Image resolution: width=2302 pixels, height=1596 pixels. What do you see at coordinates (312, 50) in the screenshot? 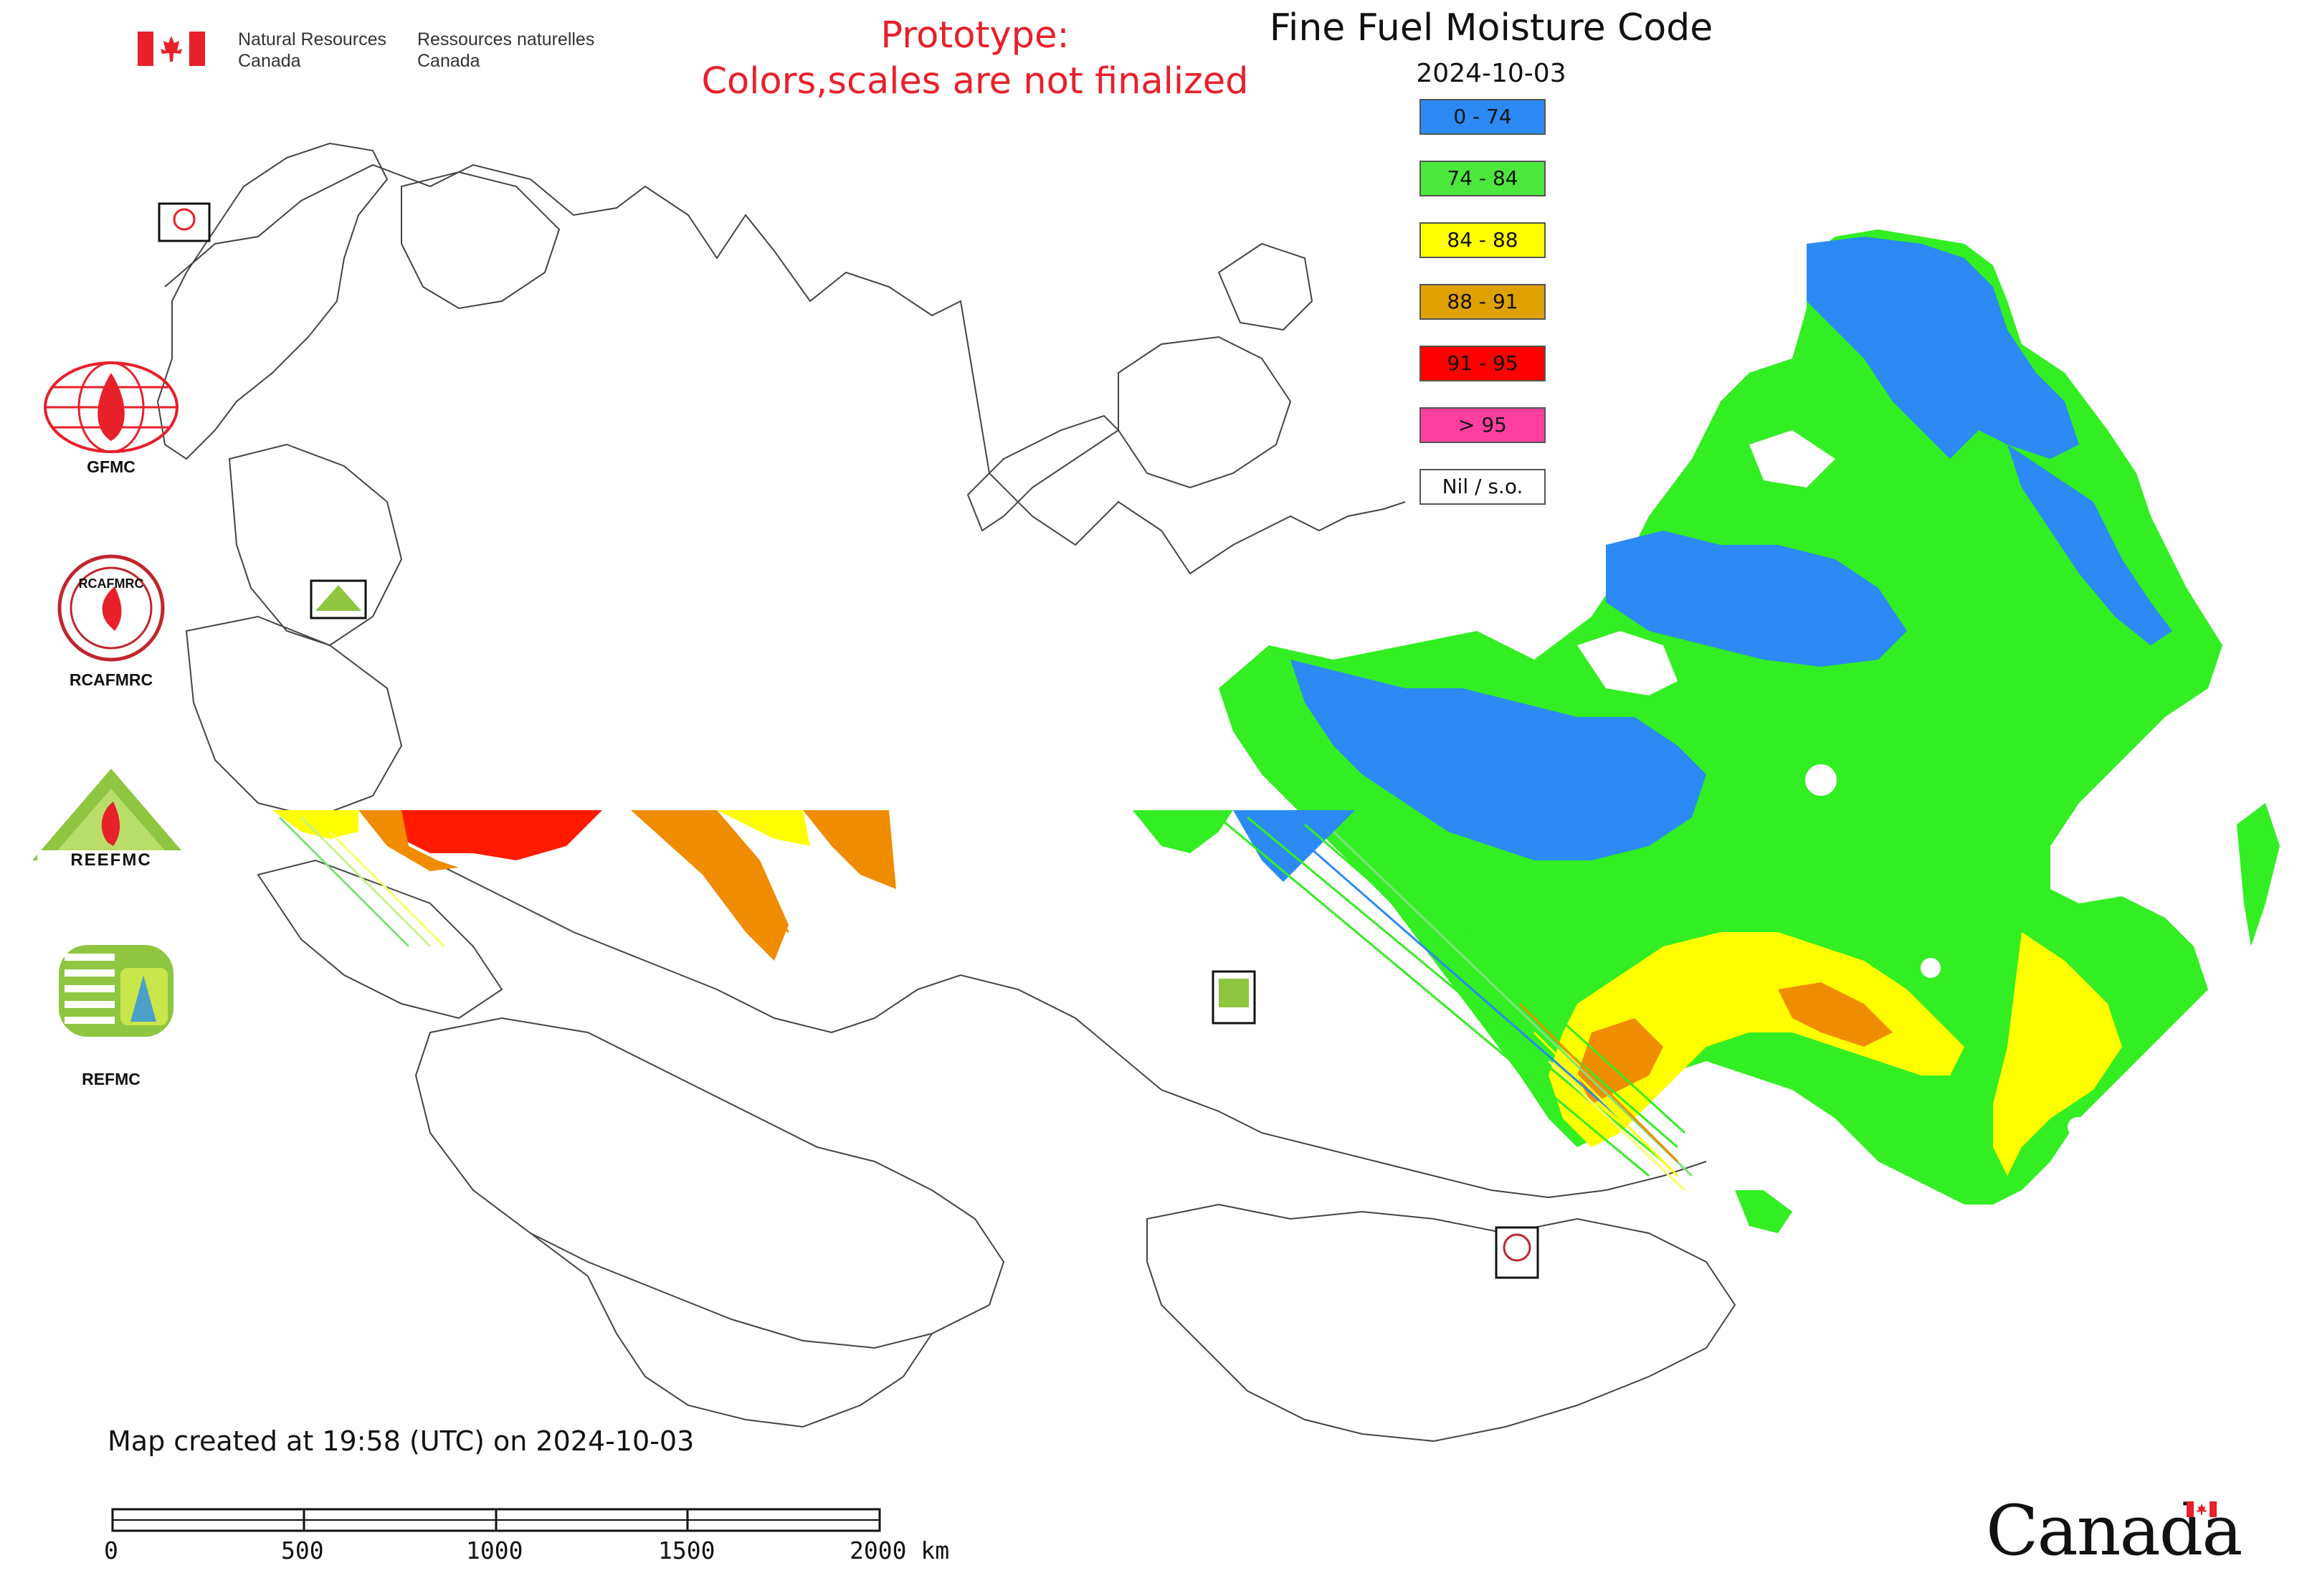
I see `gc-name-en: Natural Resources Canada` at bounding box center [312, 50].